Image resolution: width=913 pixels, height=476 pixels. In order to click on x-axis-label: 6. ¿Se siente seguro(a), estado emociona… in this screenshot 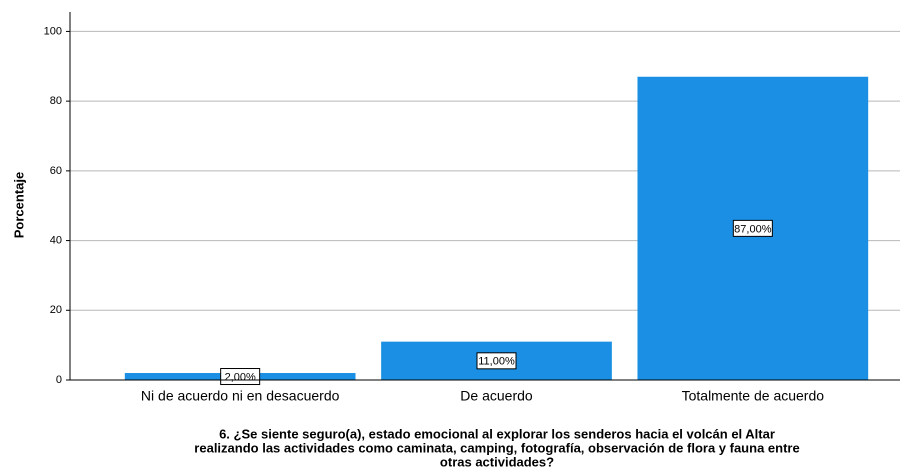, I will do `click(497, 433)`.